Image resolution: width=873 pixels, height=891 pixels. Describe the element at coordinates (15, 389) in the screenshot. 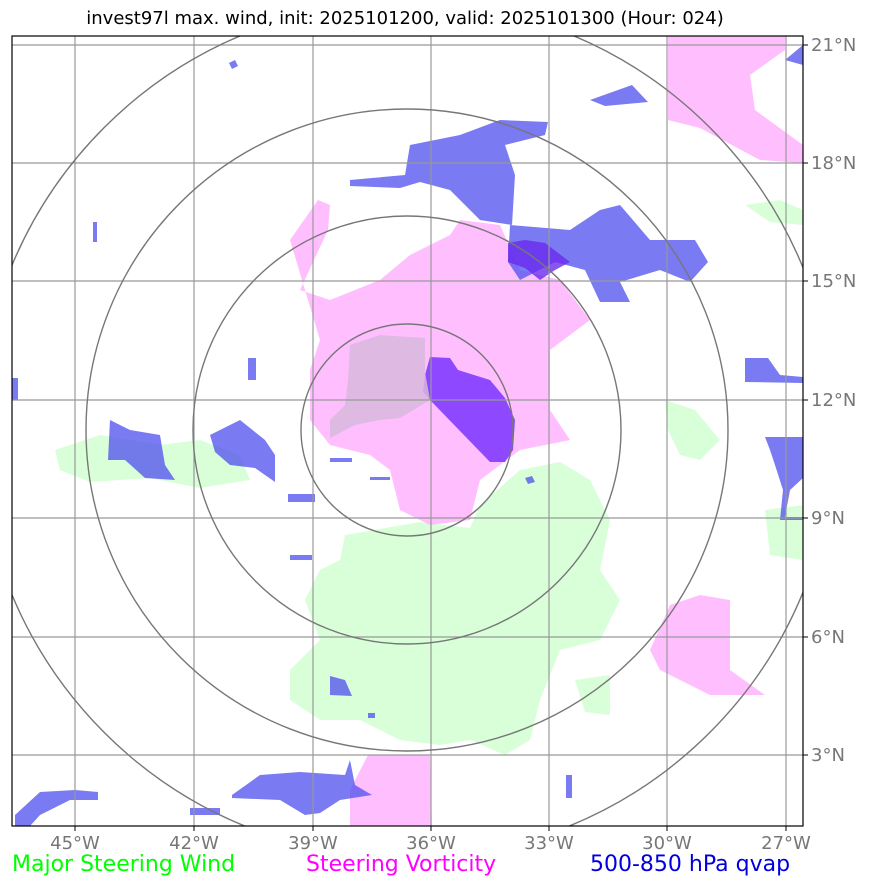

I see `qvap-west-edge` at that location.